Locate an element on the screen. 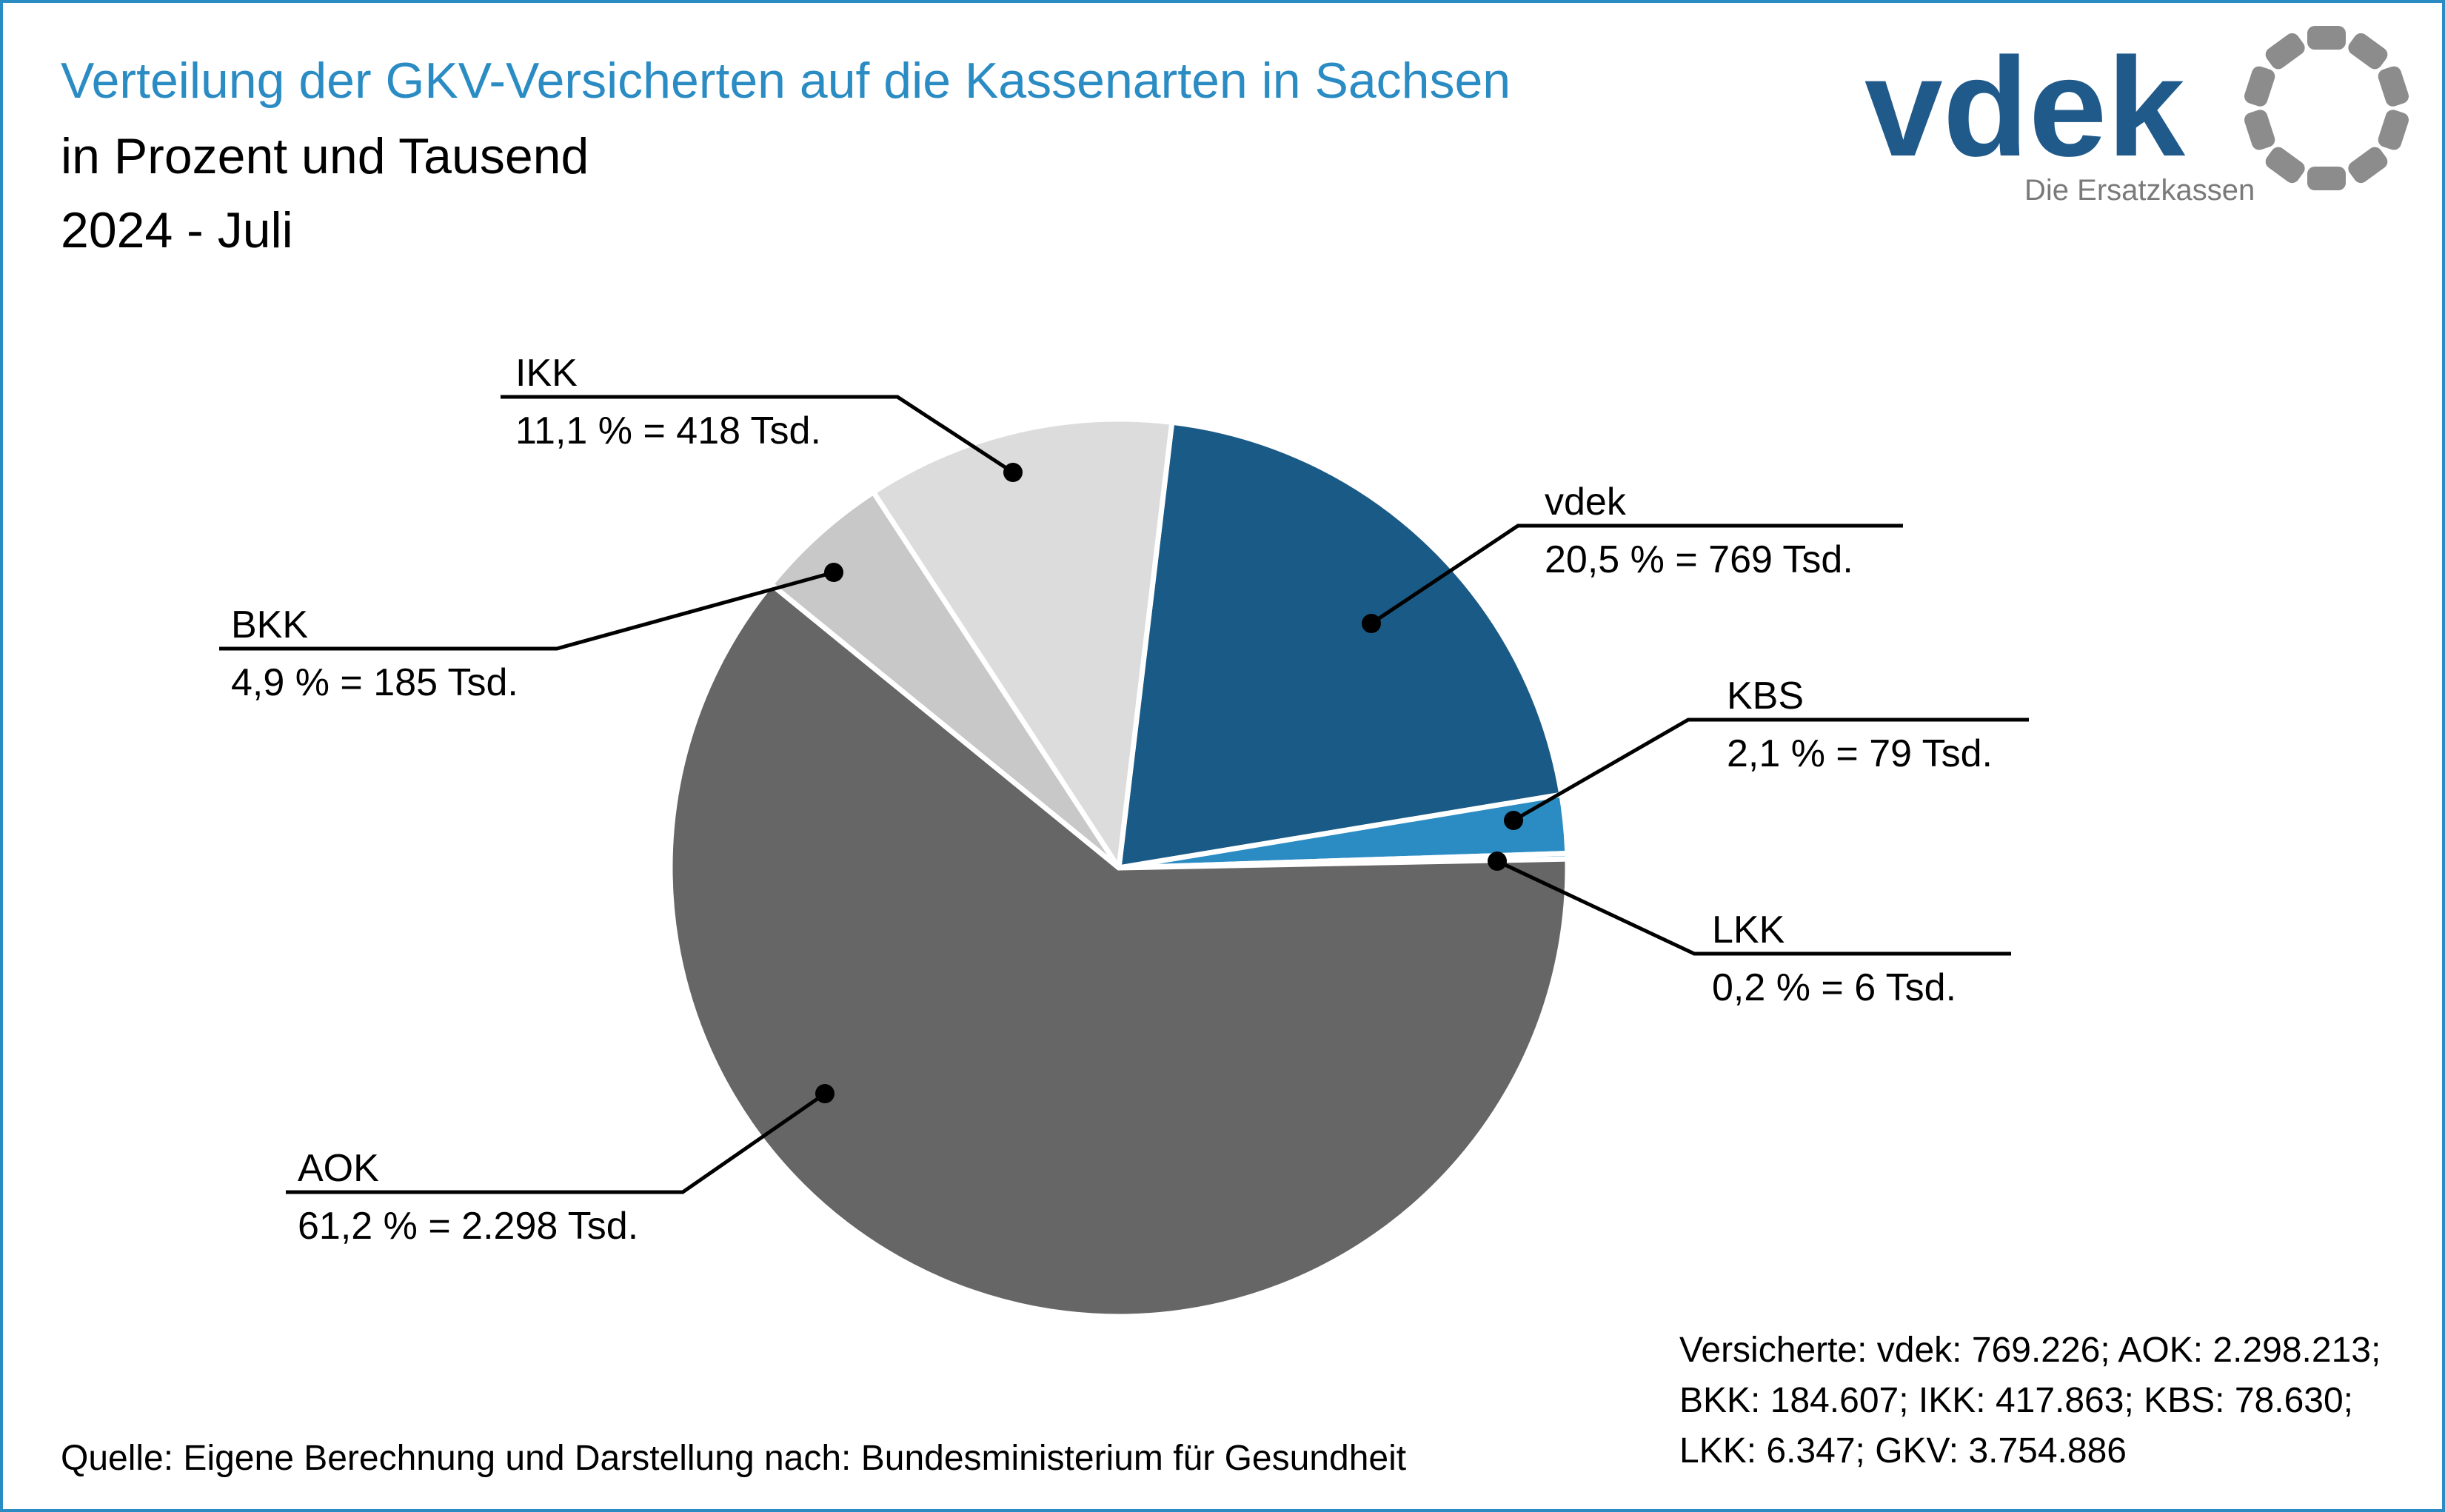 The image size is (2445, 1512). totals-line-3: LKK: 6.347; GKV: 3.754.886 is located at coordinates (1903, 1451).